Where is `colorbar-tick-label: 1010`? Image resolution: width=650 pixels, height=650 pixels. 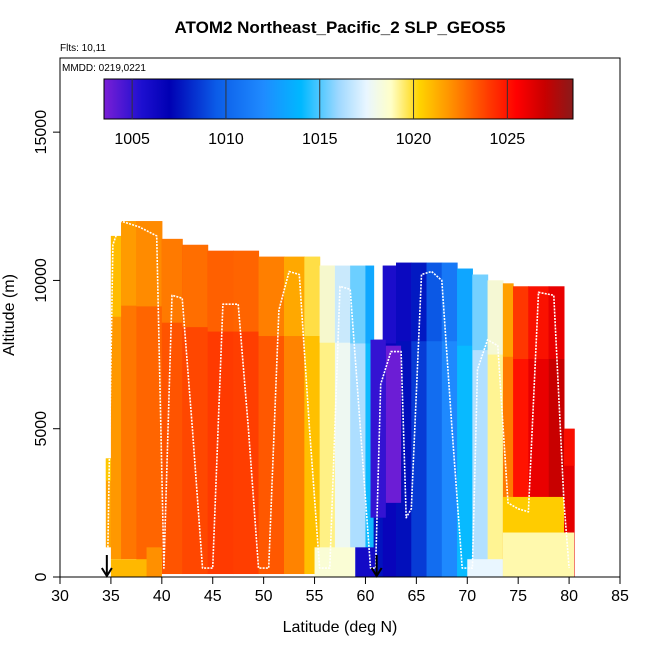 colorbar-tick-label: 1010 is located at coordinates (226, 139).